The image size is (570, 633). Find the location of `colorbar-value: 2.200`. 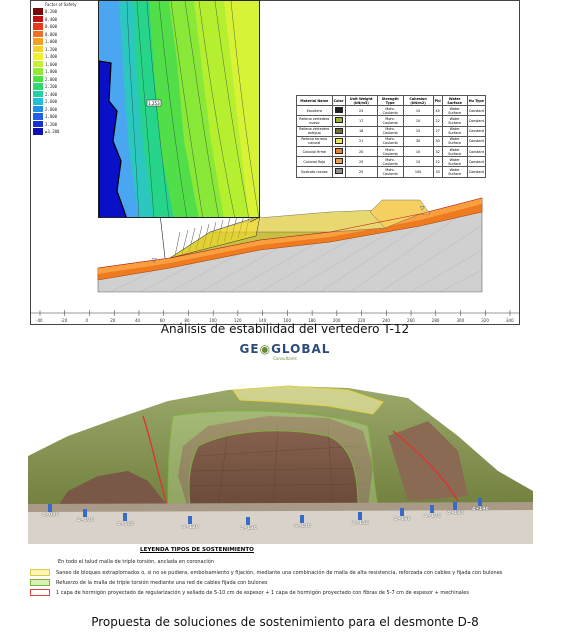

colorbar-value: 2.200 is located at coordinates (51, 86).